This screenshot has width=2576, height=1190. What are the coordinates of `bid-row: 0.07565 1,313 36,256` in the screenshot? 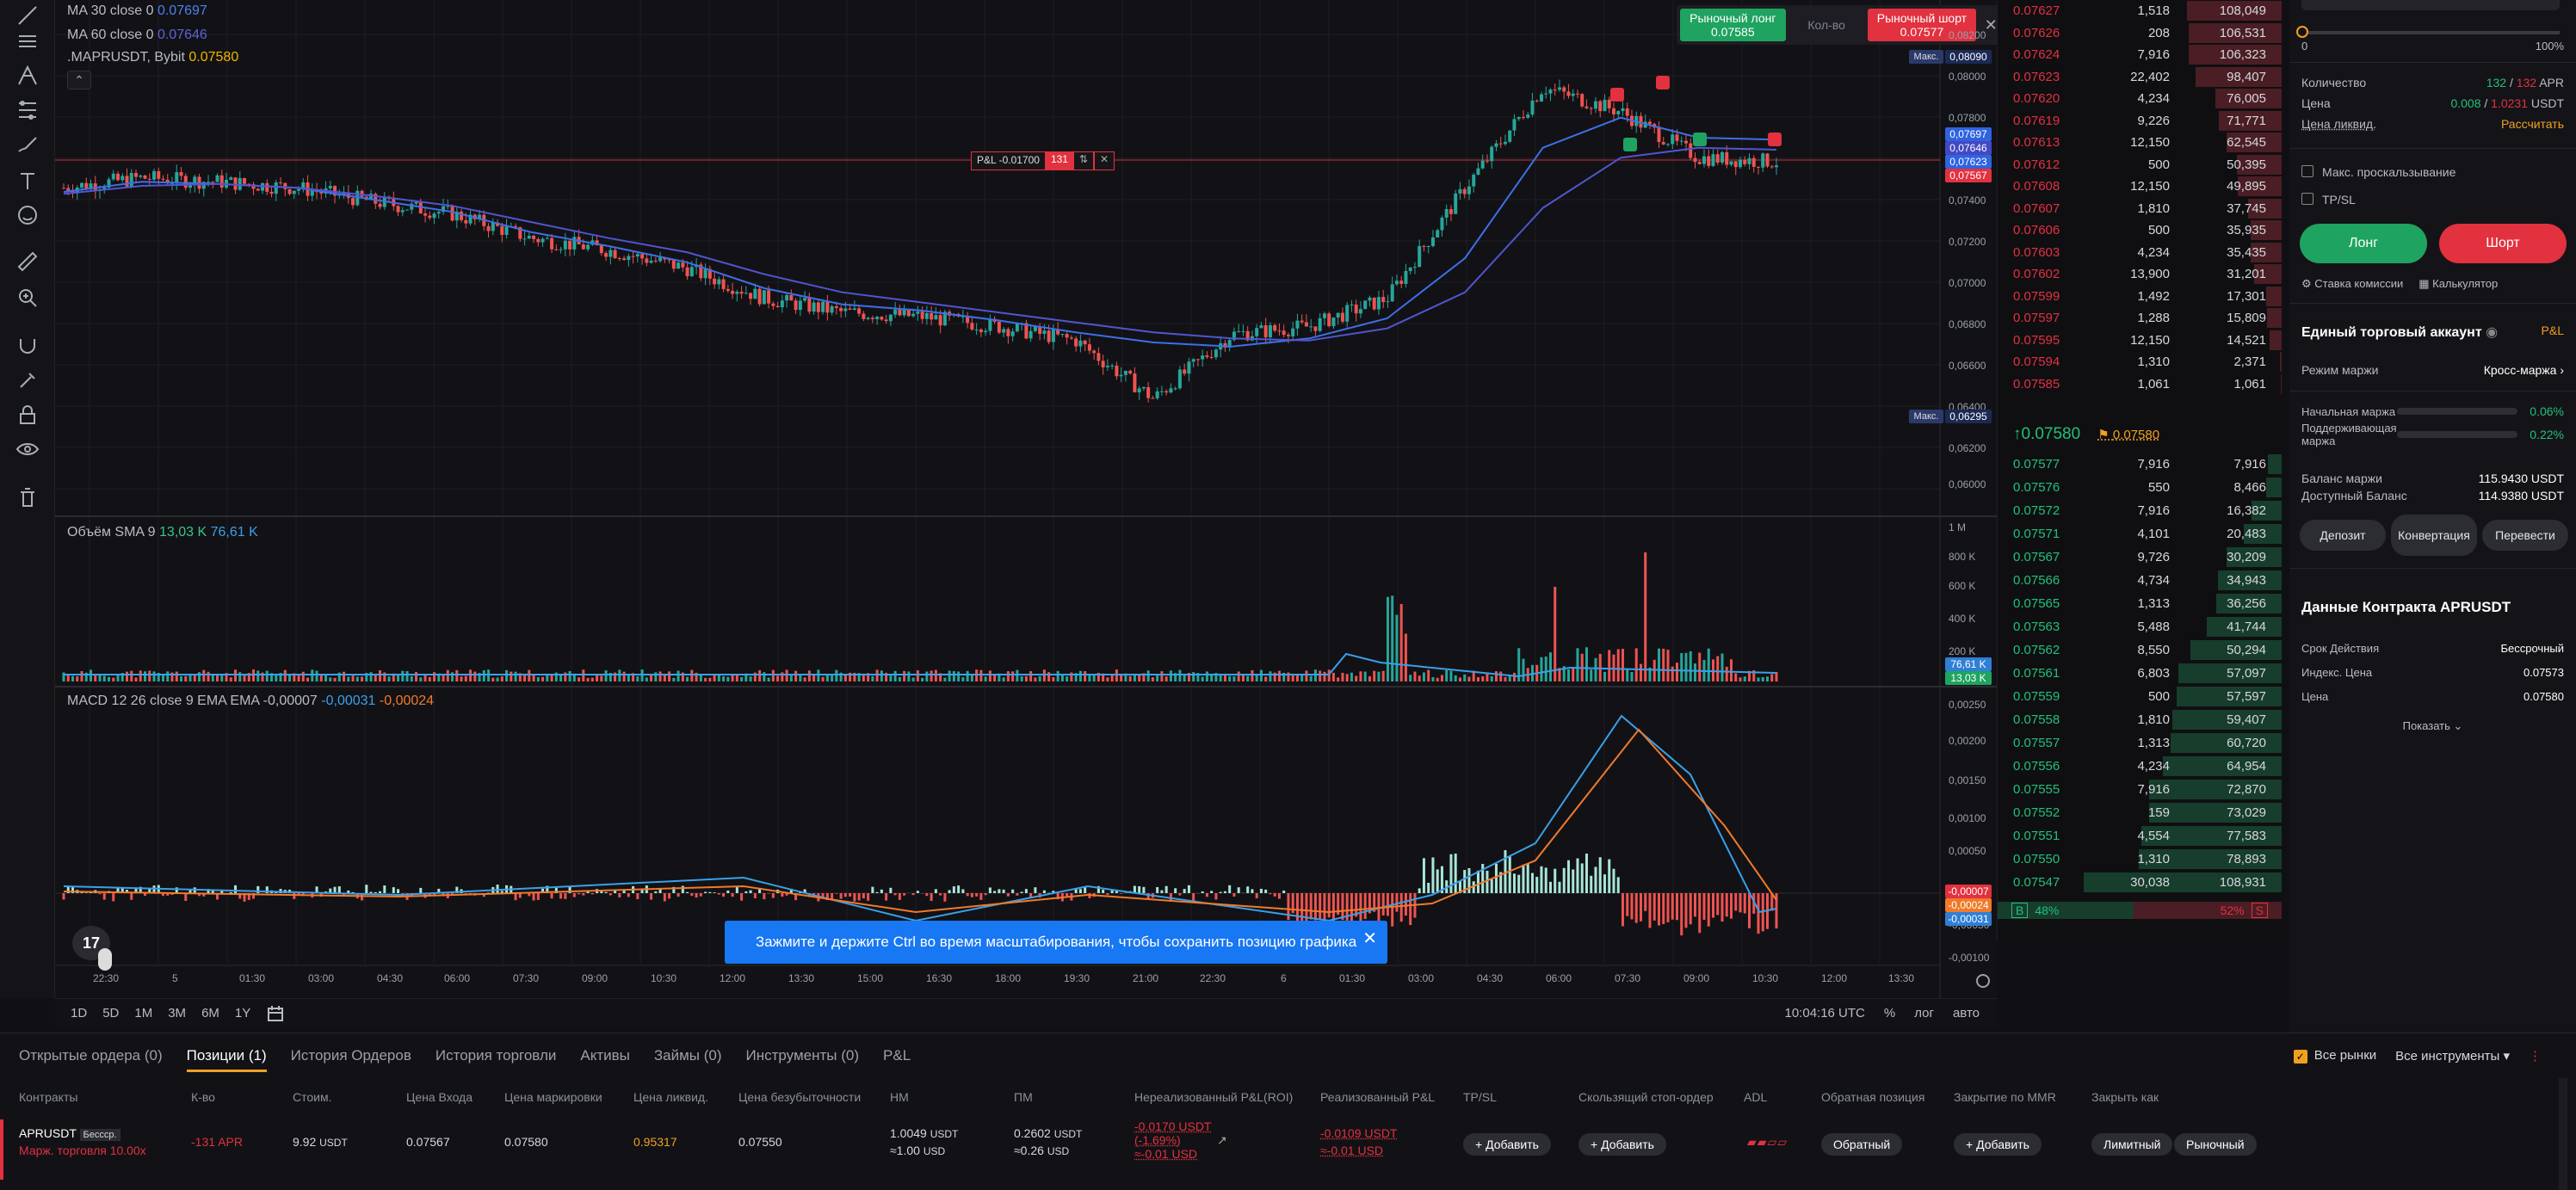 It's located at (2140, 603).